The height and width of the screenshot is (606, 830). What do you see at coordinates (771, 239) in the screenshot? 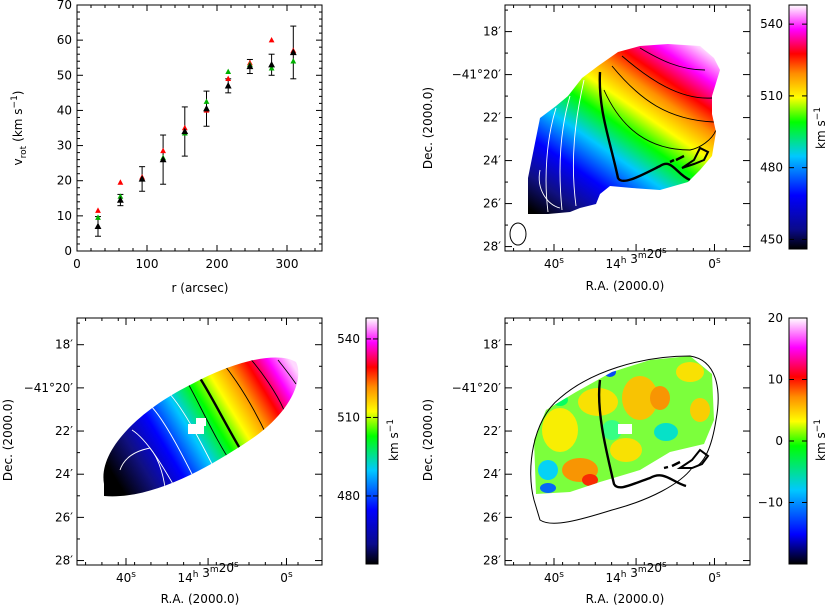
I see `colorbar-tick-label: 450` at bounding box center [771, 239].